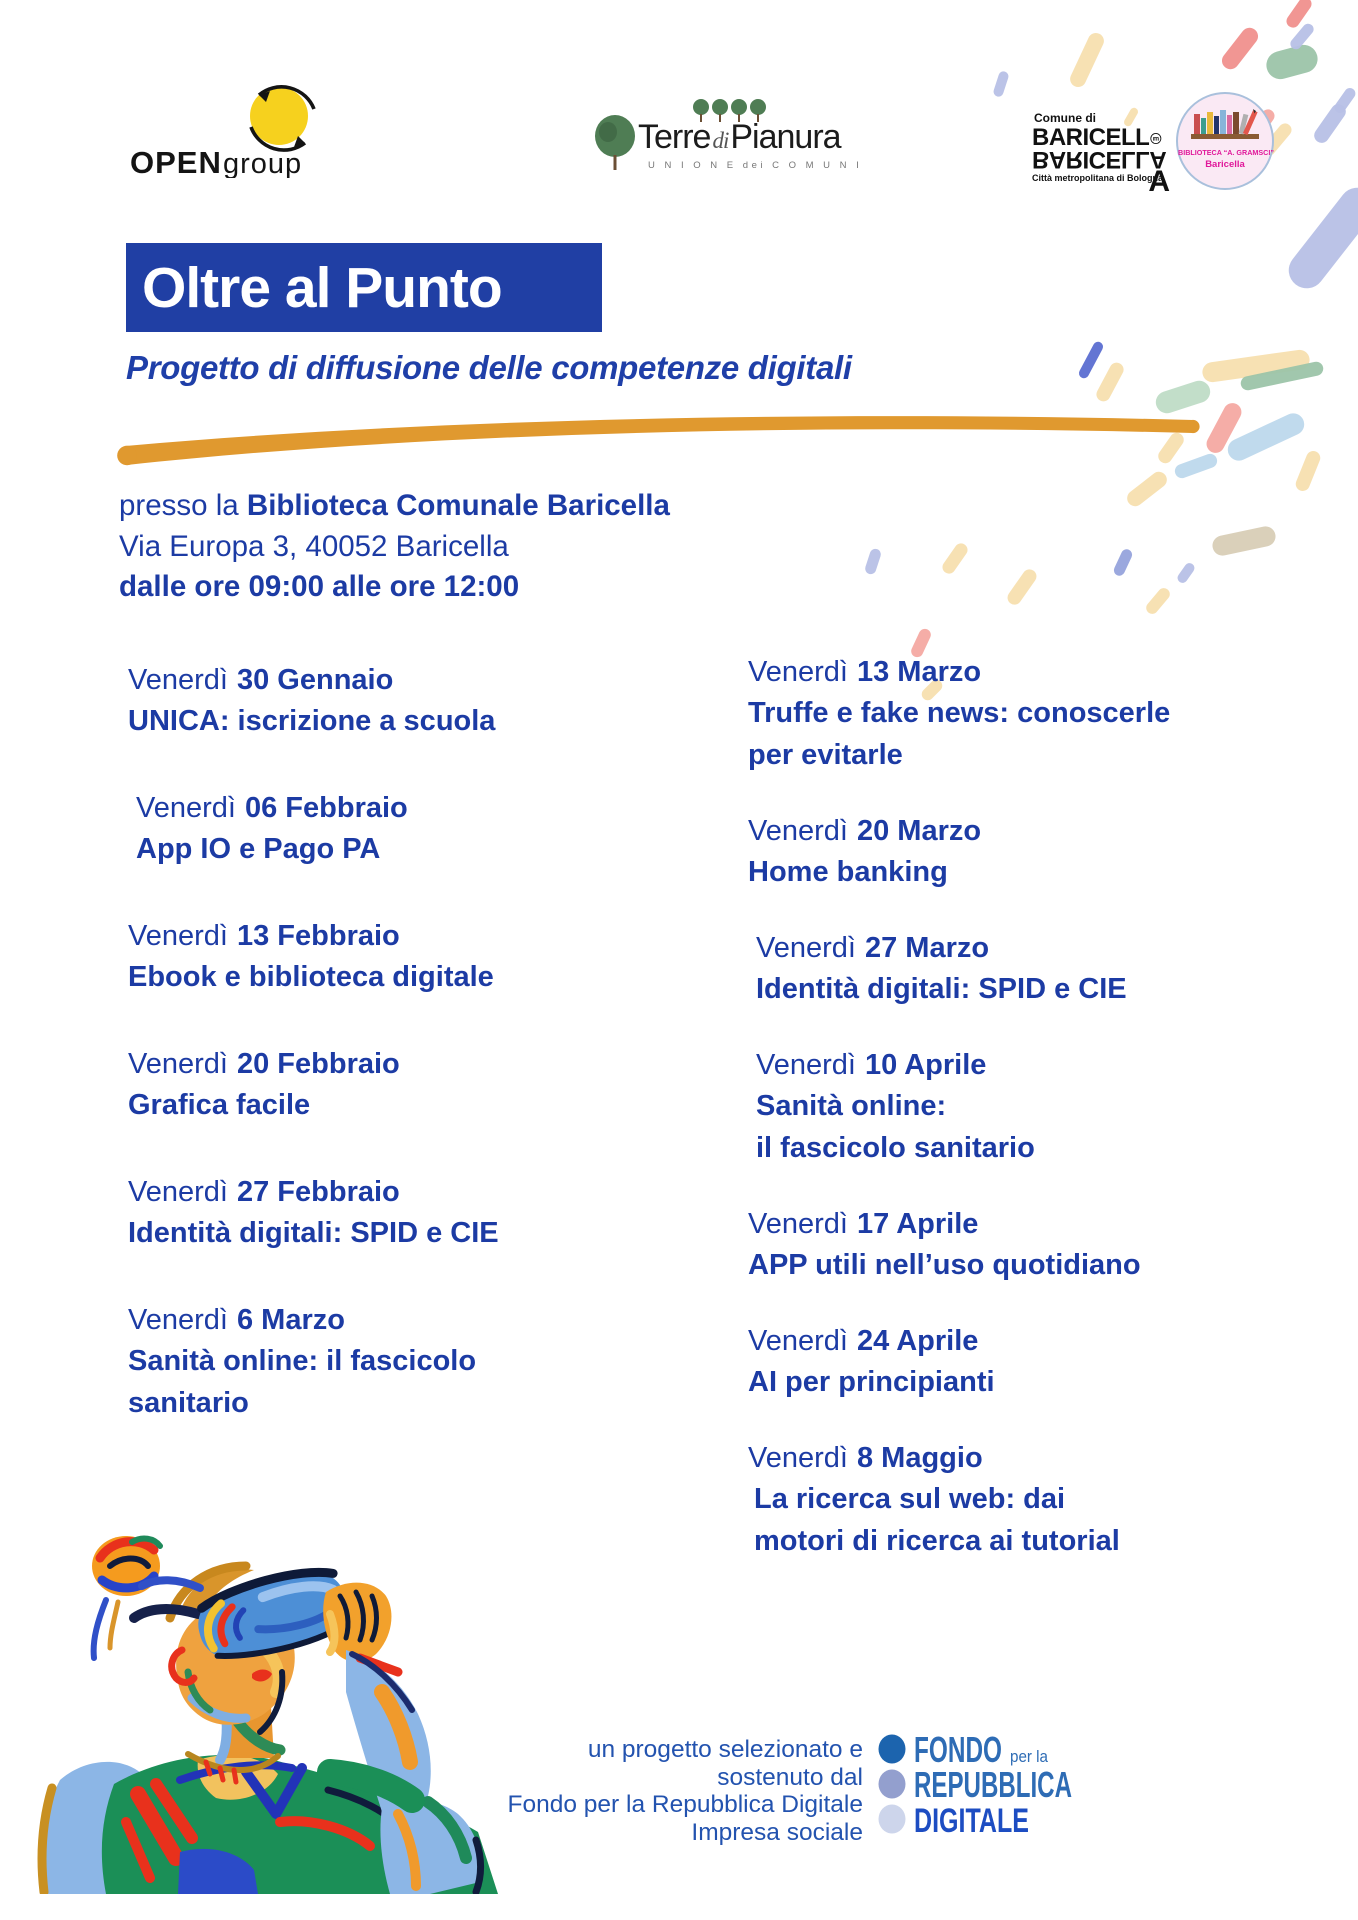  Describe the element at coordinates (971, 1821) in the screenshot. I see `digitale-word: DIGITALE` at that location.